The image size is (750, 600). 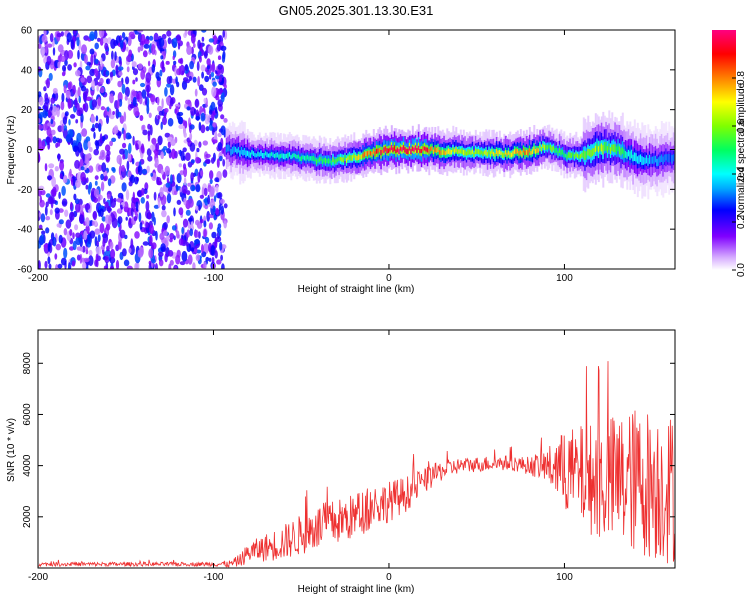 I want to click on y-tick-label: 0, so click(x=29, y=150).